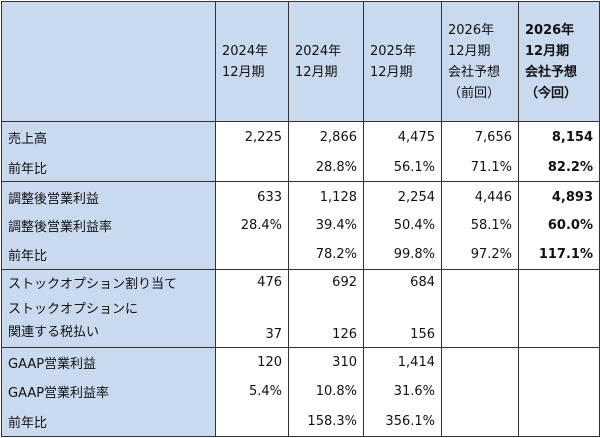  What do you see at coordinates (252, 137) in the screenshot?
I see `table-cell: 2,225` at bounding box center [252, 137].